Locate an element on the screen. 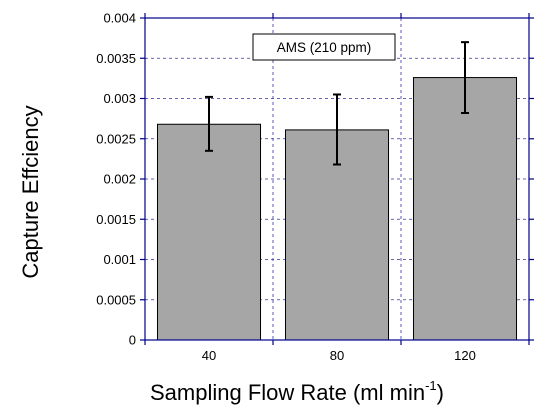  y-tick-label: 0.002 is located at coordinates (119, 179).